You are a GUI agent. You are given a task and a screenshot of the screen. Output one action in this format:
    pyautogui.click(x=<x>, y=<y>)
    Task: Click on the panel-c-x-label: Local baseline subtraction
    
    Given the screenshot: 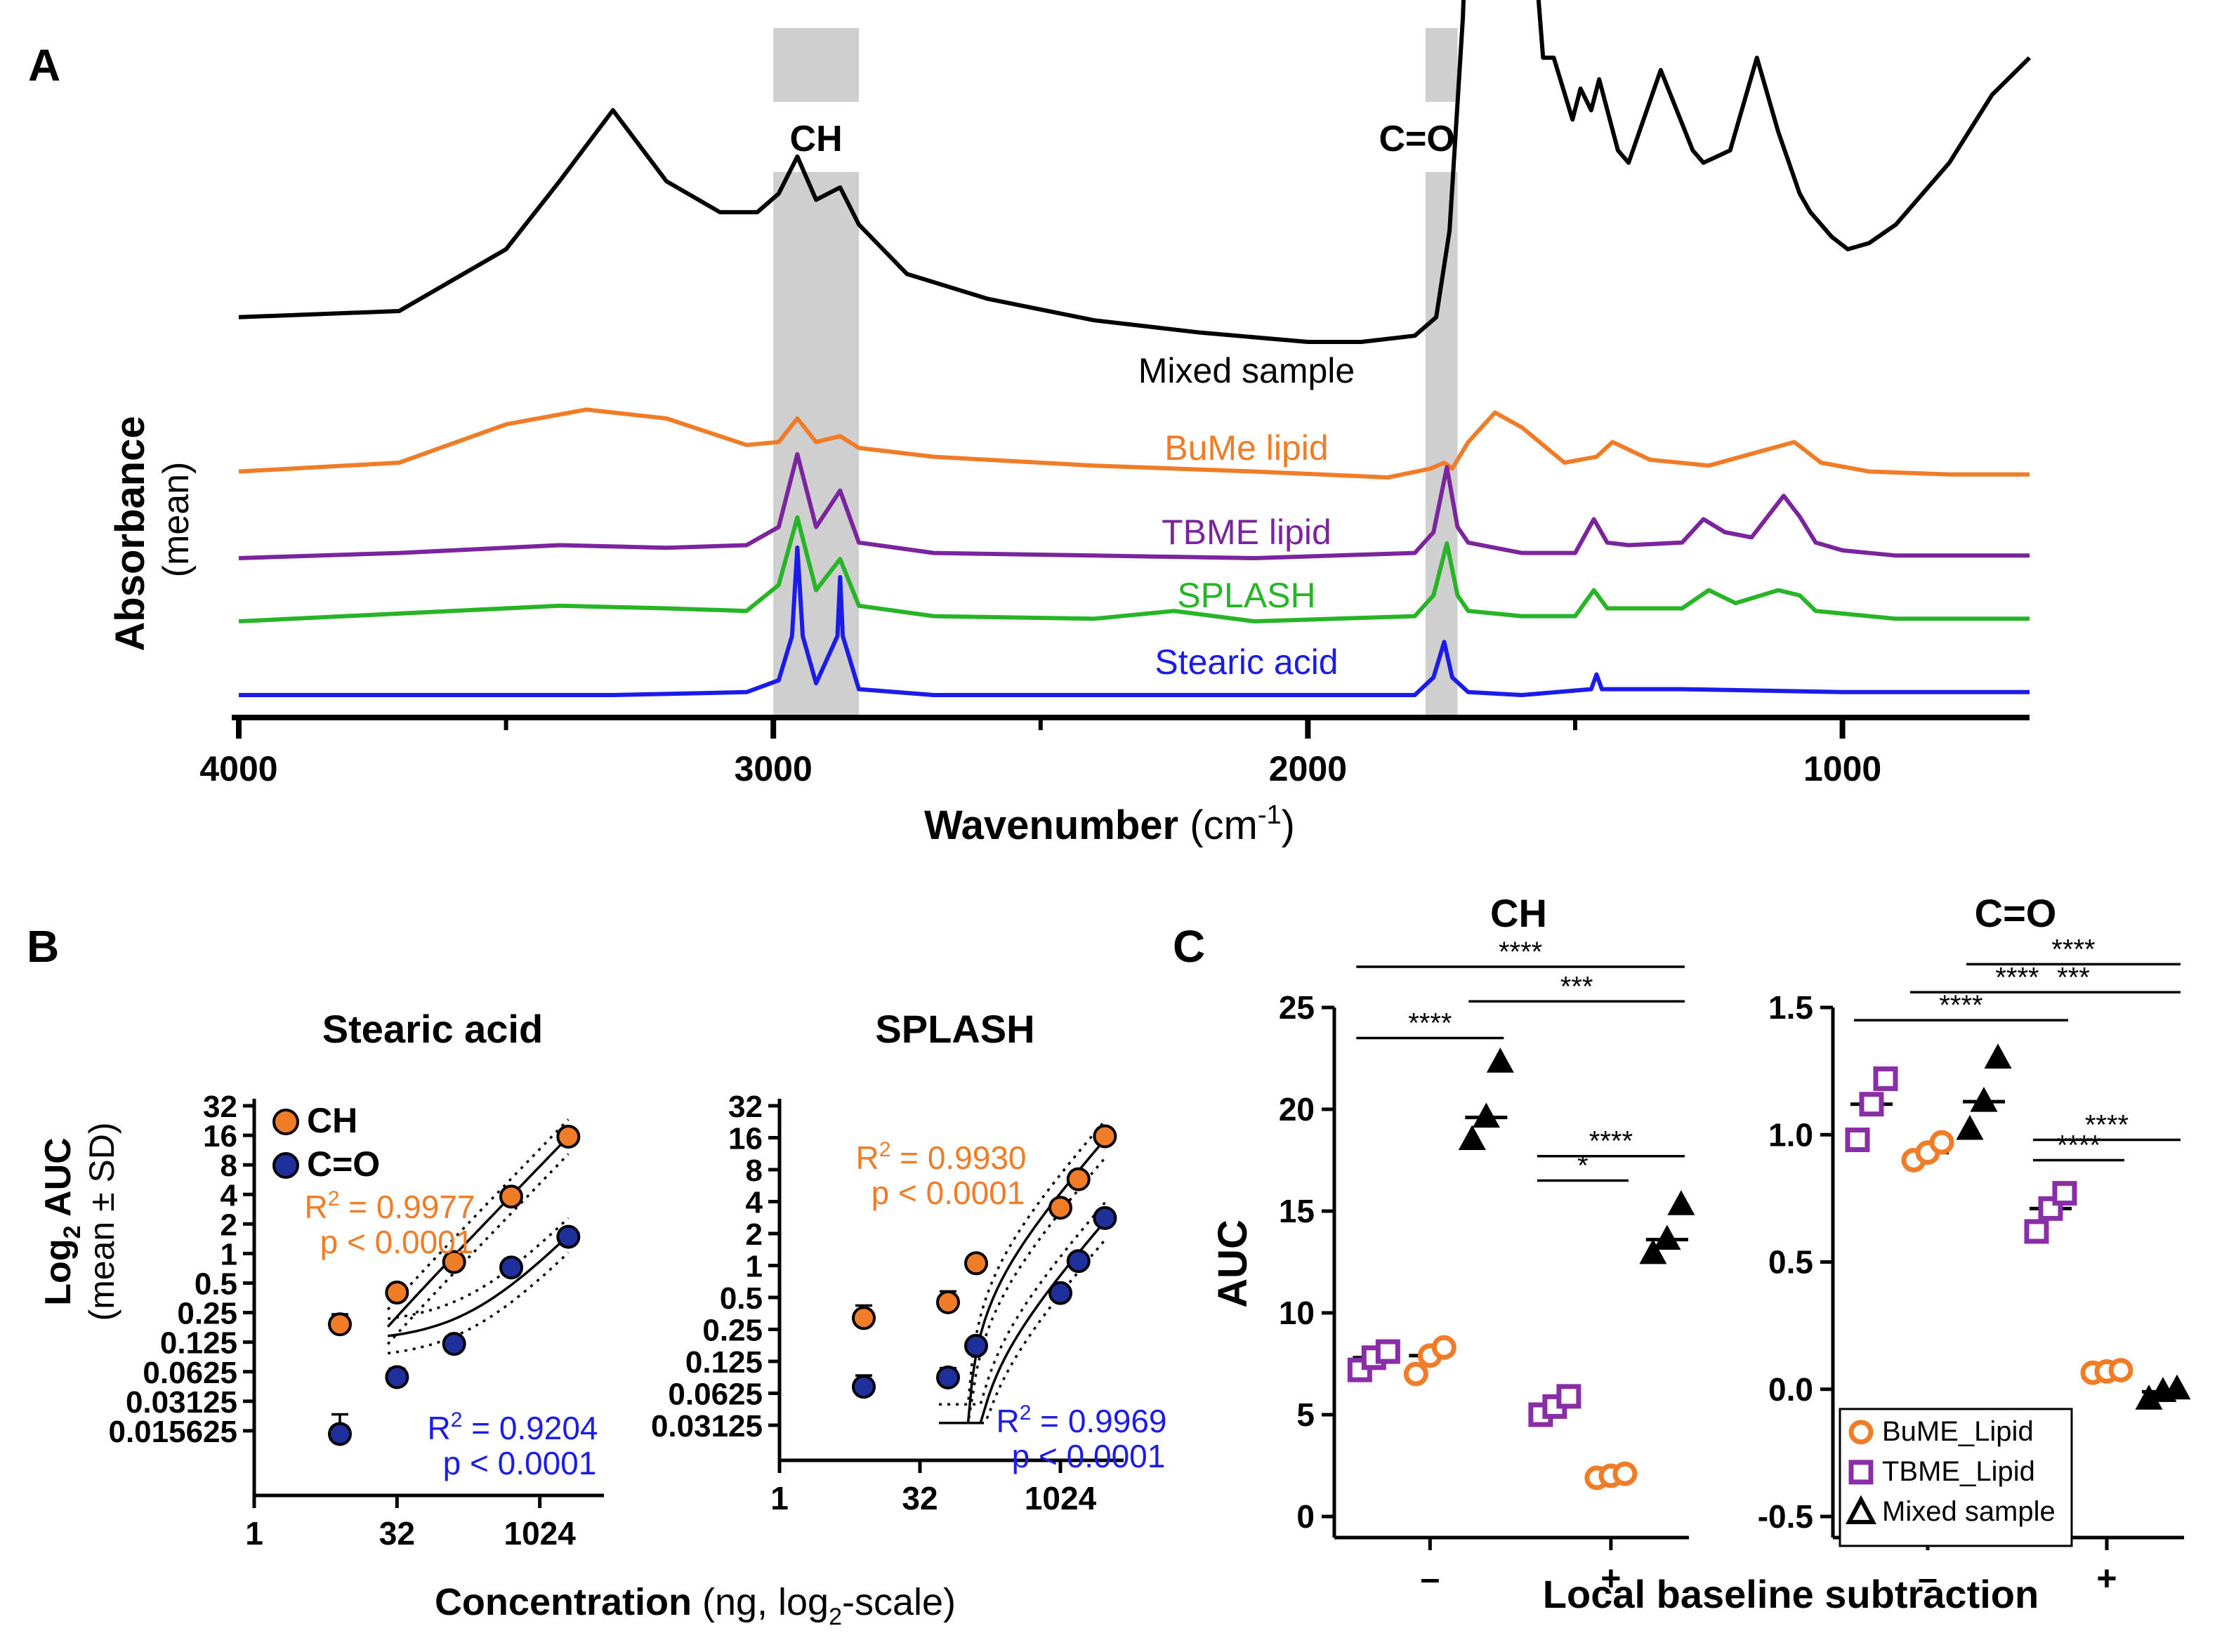 What is the action you would take?
    pyautogui.click(x=1791, y=1594)
    